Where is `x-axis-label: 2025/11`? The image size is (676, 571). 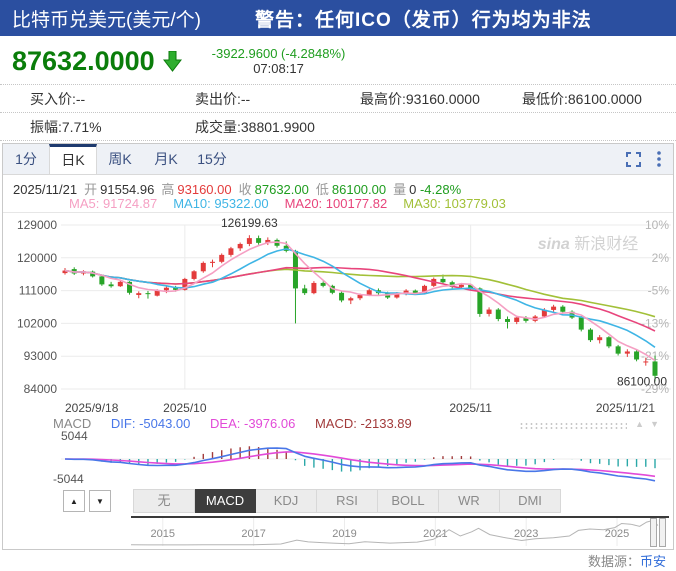 x-axis-label: 2025/11 is located at coordinates (470, 408).